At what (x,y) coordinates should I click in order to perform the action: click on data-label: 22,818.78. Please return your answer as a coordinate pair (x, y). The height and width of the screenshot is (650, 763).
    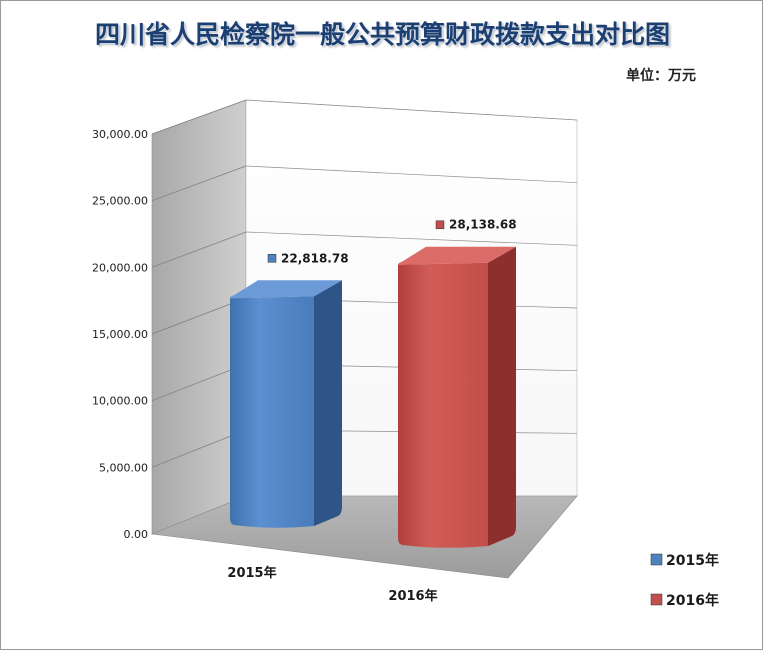
    Looking at the image, I should click on (315, 258).